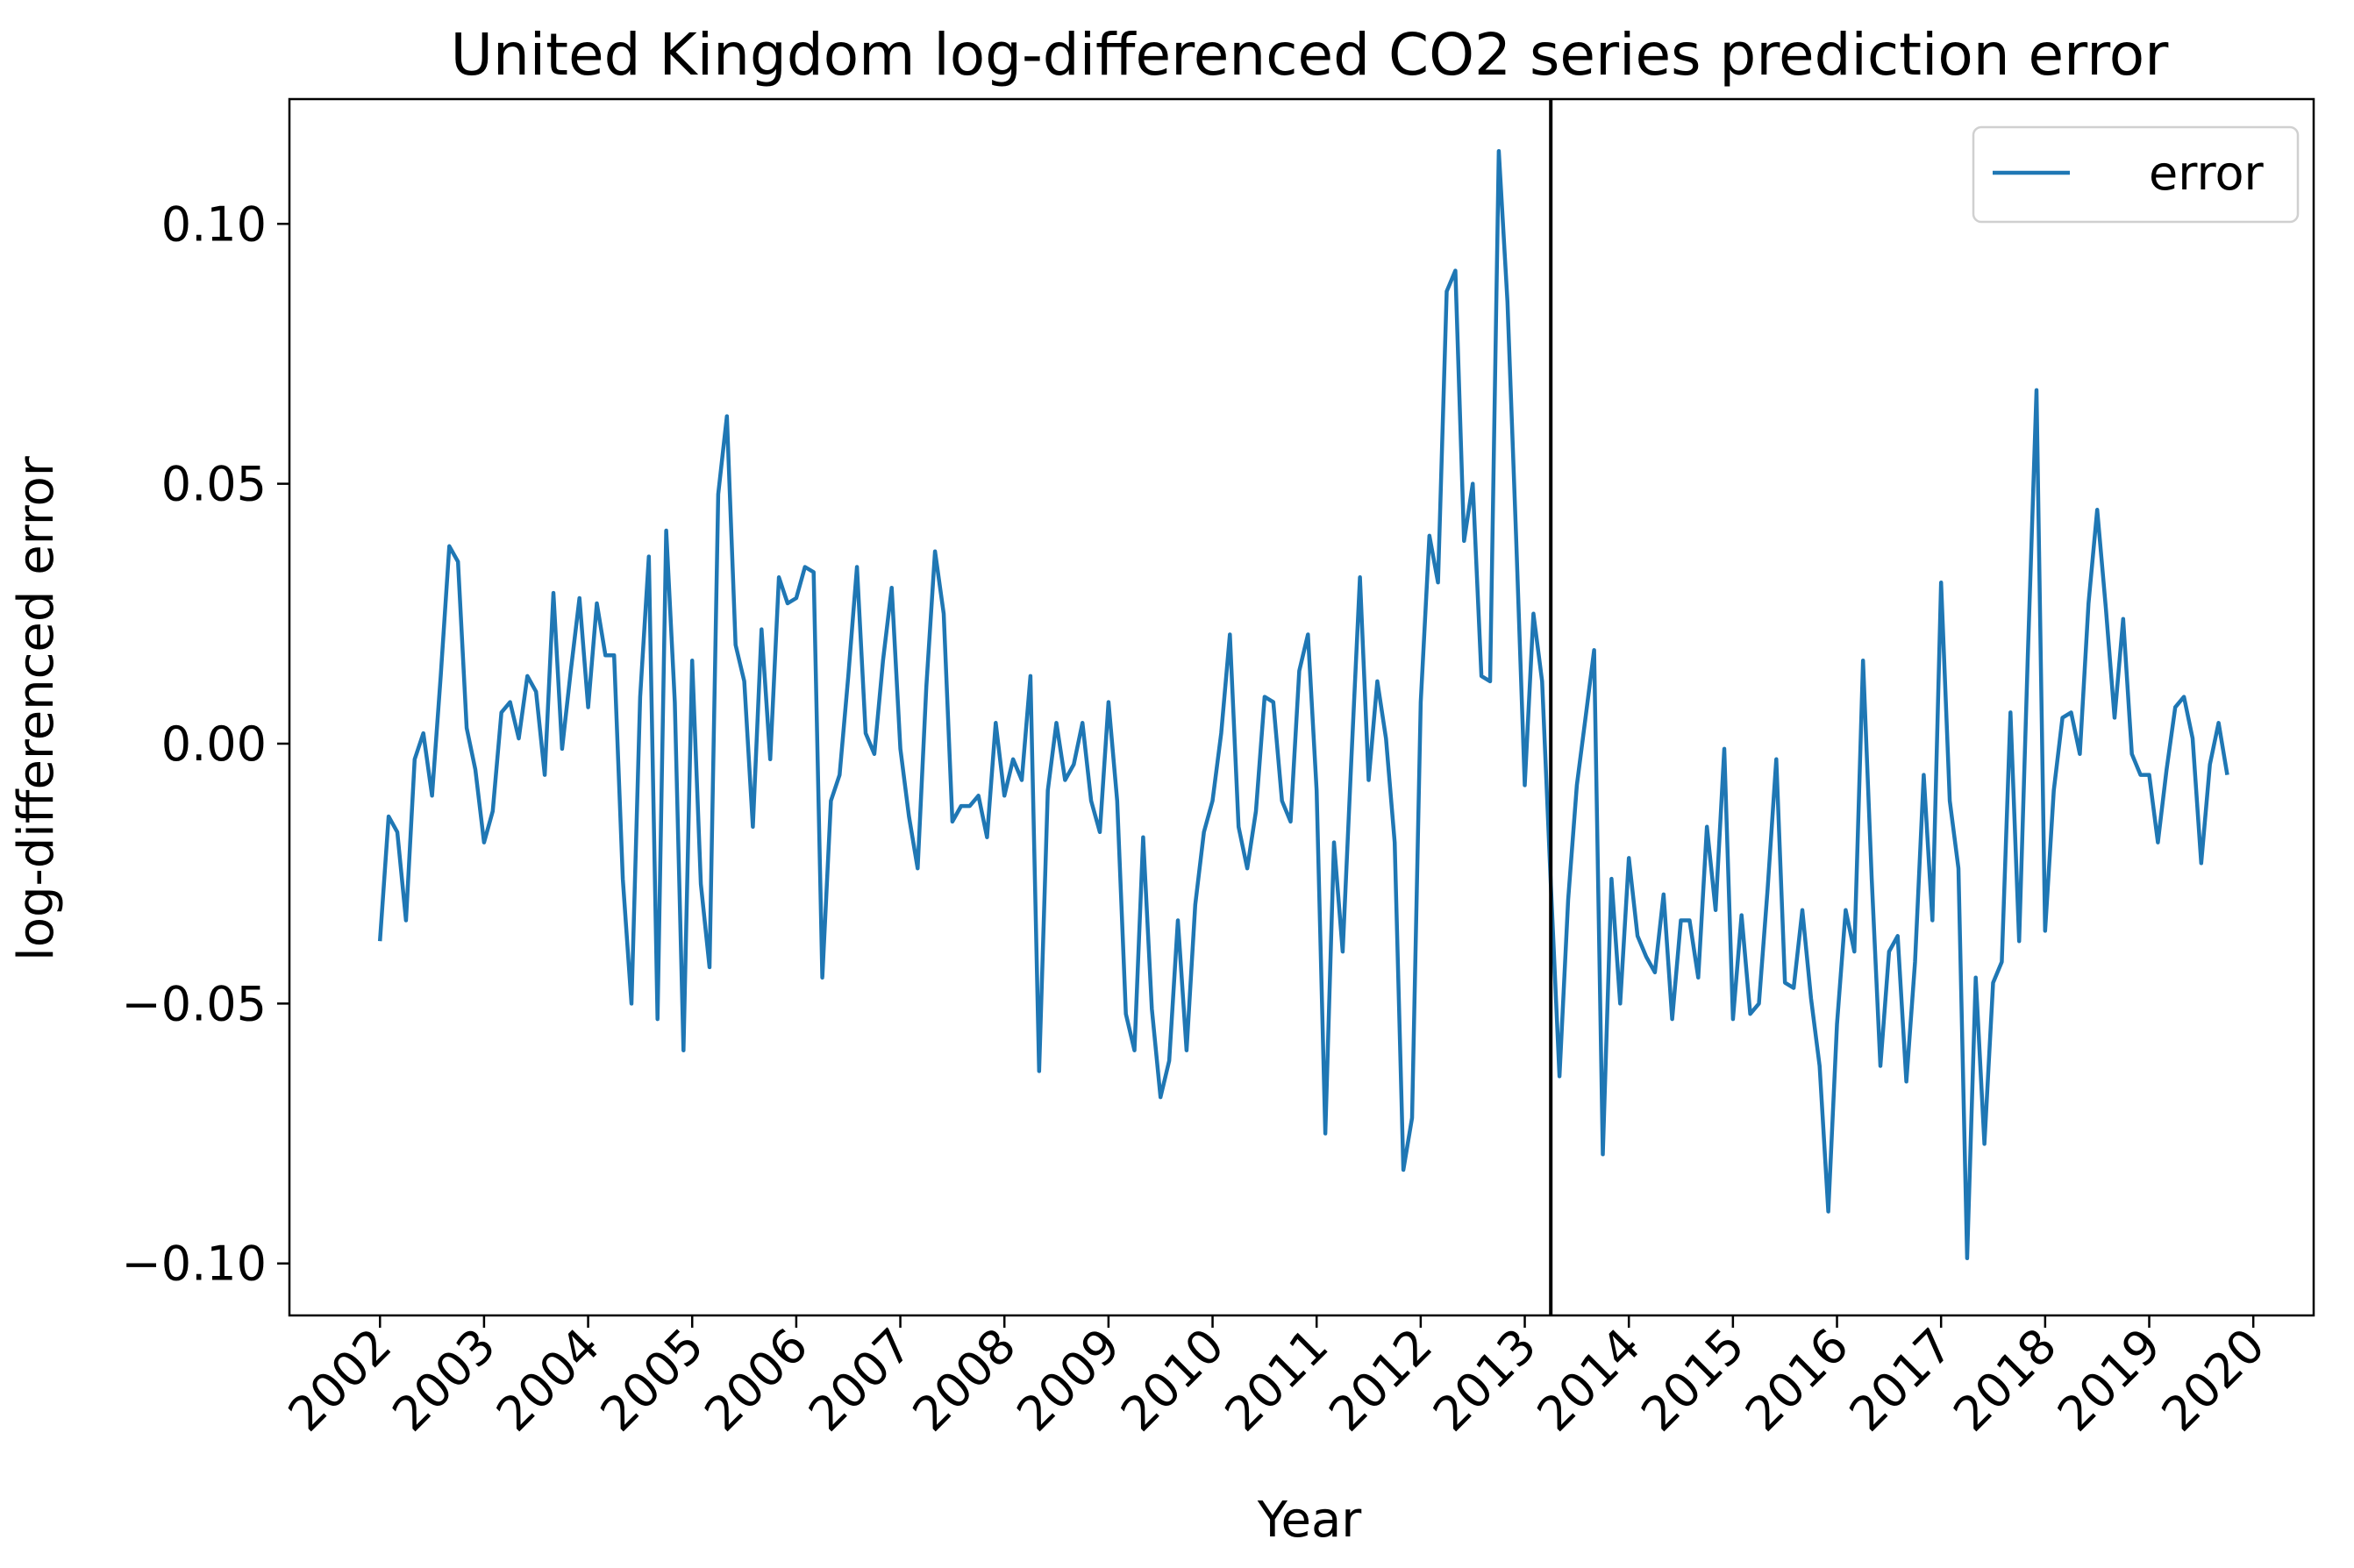  I want to click on legend-box, so click(2136, 175).